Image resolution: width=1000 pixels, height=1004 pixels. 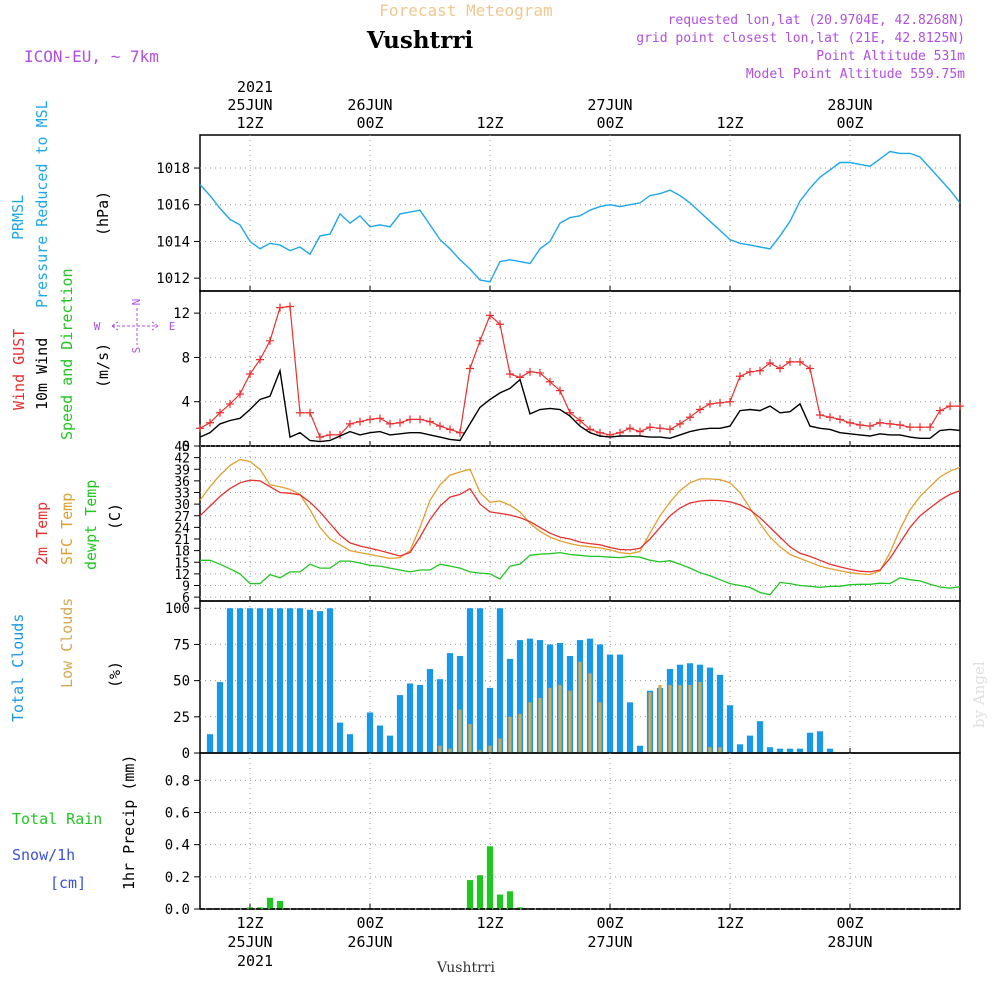 What do you see at coordinates (580, 526) in the screenshot?
I see `t2m-line` at bounding box center [580, 526].